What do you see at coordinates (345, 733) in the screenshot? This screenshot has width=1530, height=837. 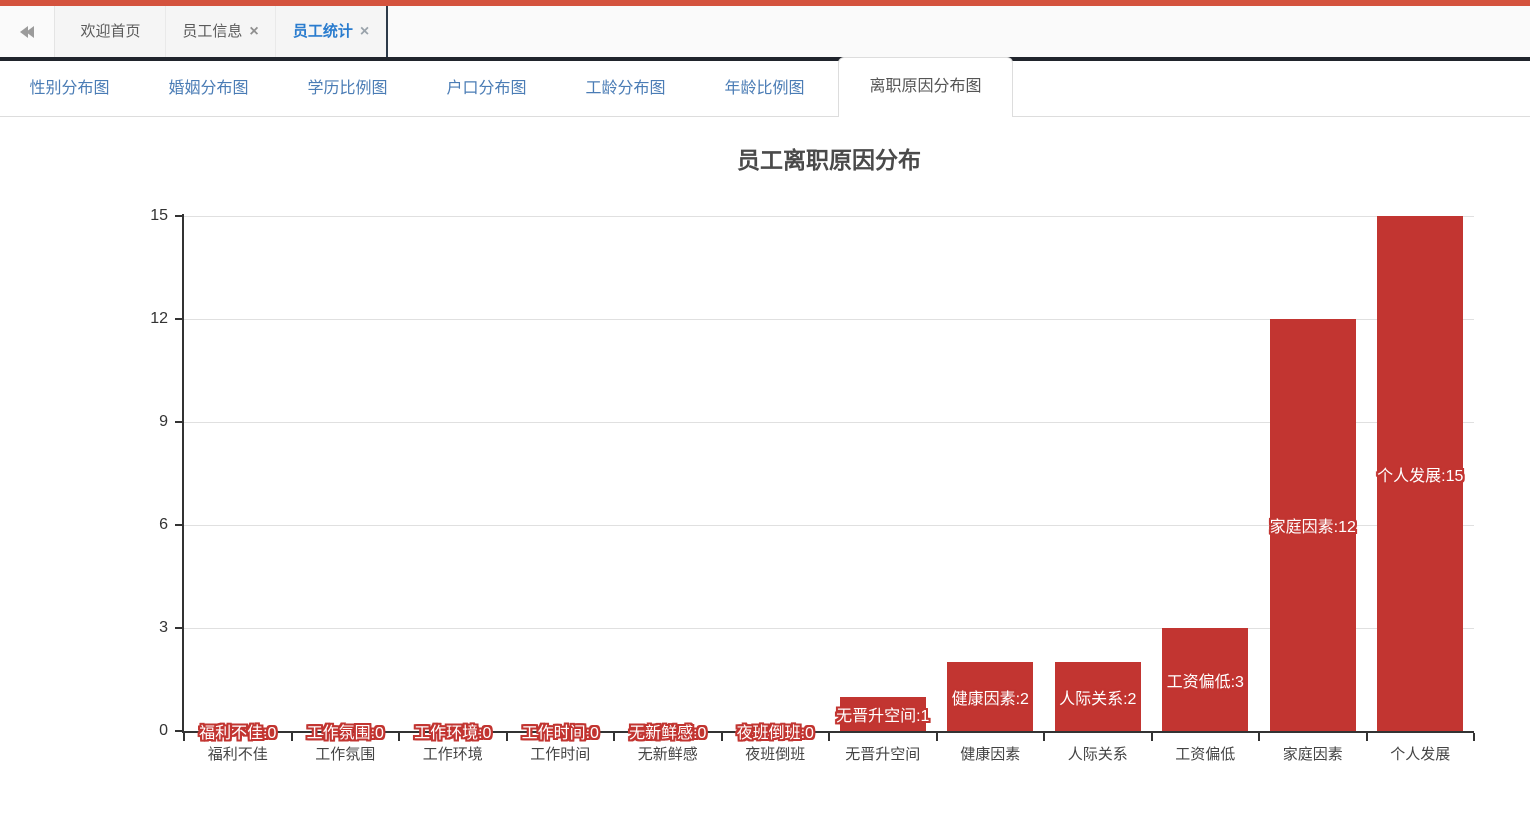 I see `bar-value-label: 工作氛围:0` at bounding box center [345, 733].